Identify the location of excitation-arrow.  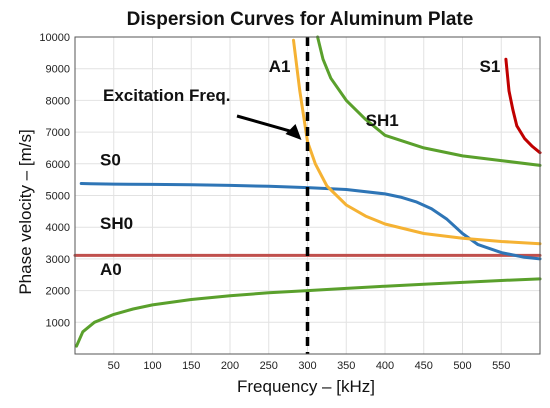
(265, 124).